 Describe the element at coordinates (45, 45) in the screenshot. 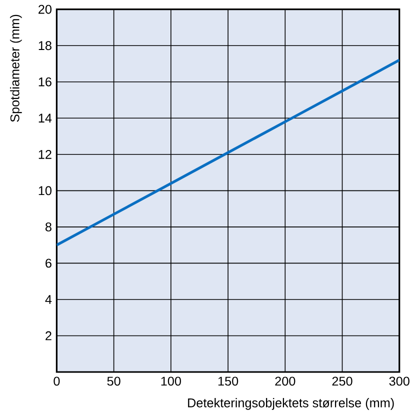

I see `y-tick-label: 18` at that location.